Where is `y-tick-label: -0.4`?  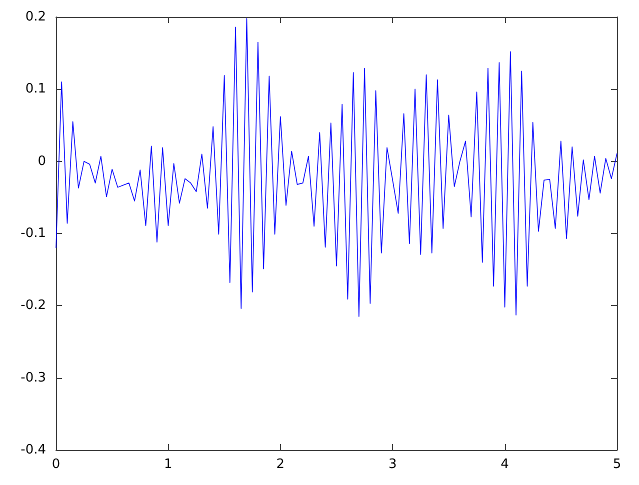
y-tick-label: -0.4 is located at coordinates (33, 450).